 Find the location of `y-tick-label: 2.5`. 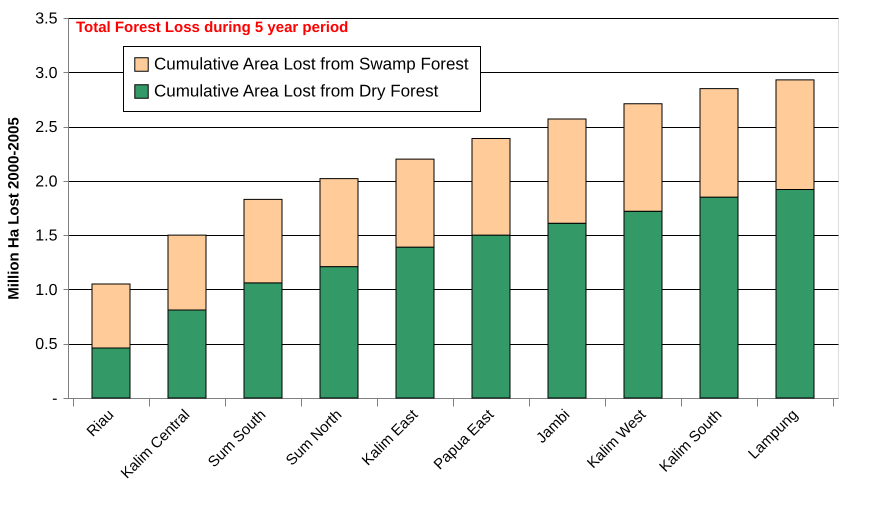

y-tick-label: 2.5 is located at coordinates (46, 127).